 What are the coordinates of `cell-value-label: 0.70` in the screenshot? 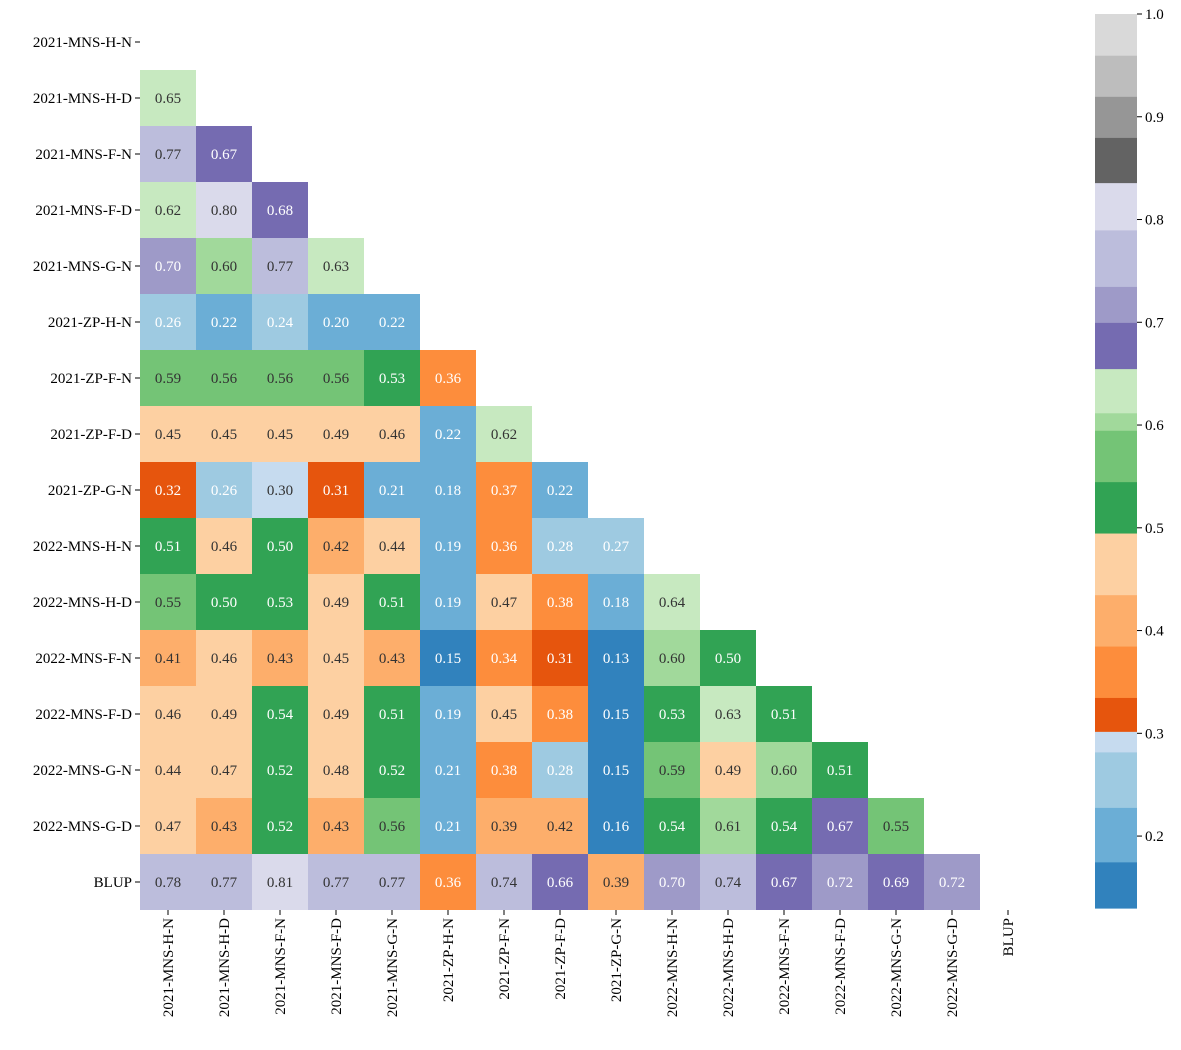 It's located at (168, 267).